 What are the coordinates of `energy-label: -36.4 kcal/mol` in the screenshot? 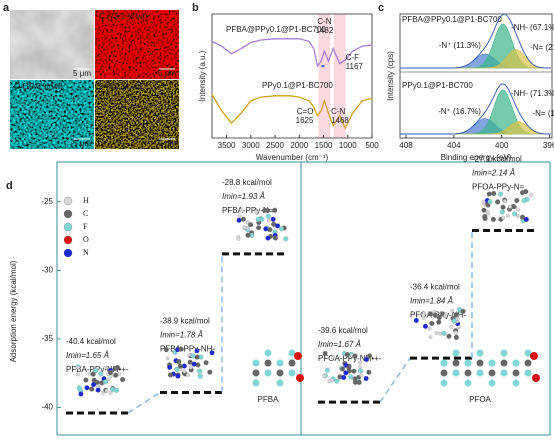 It's located at (435, 286).